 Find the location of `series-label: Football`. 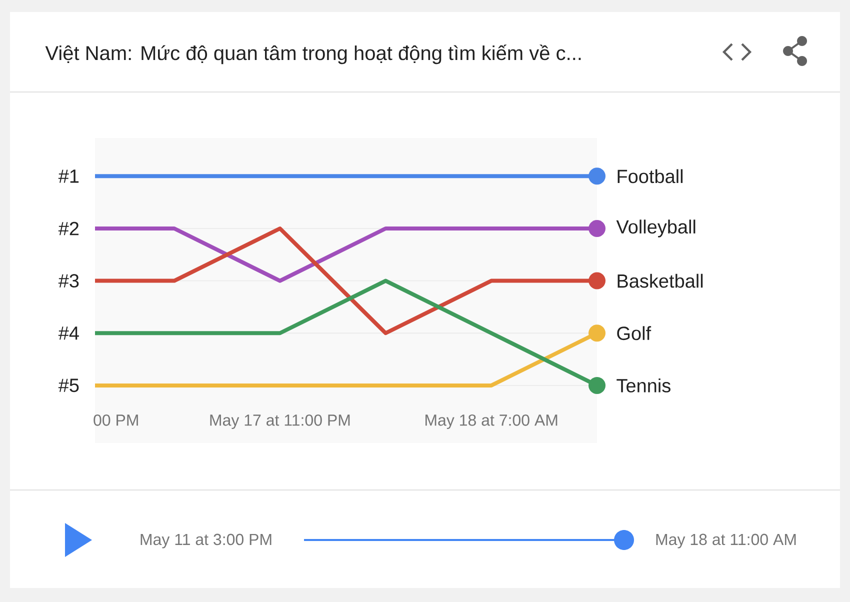

series-label: Football is located at coordinates (650, 176).